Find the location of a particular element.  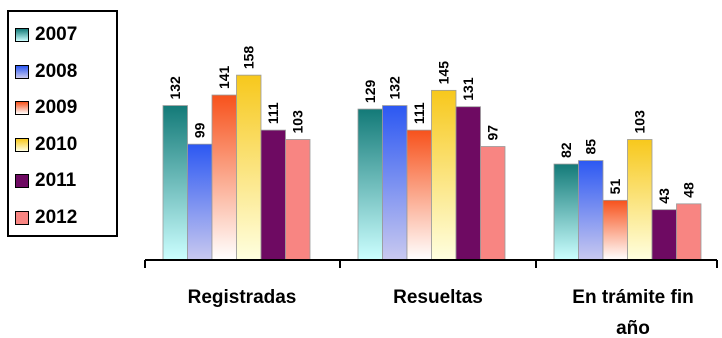

legend-item-2011: 2011 is located at coordinates (45, 181).